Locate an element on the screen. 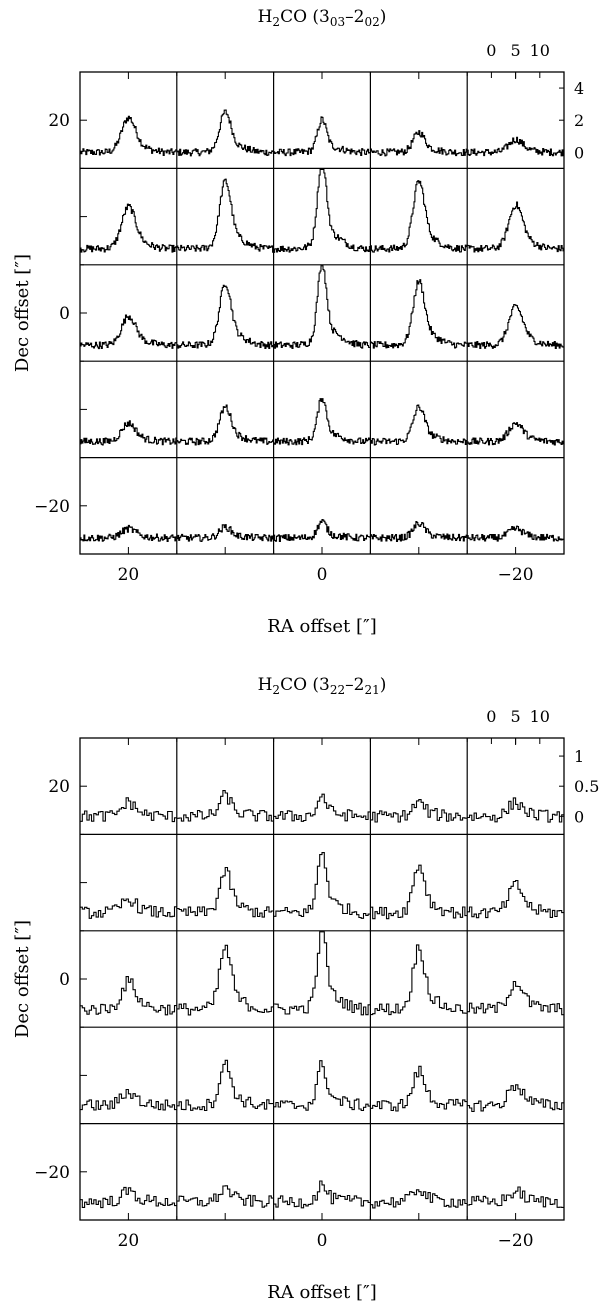 The height and width of the screenshot is (1305, 610). panel-title: H2CO (322–221) is located at coordinates (322, 686).